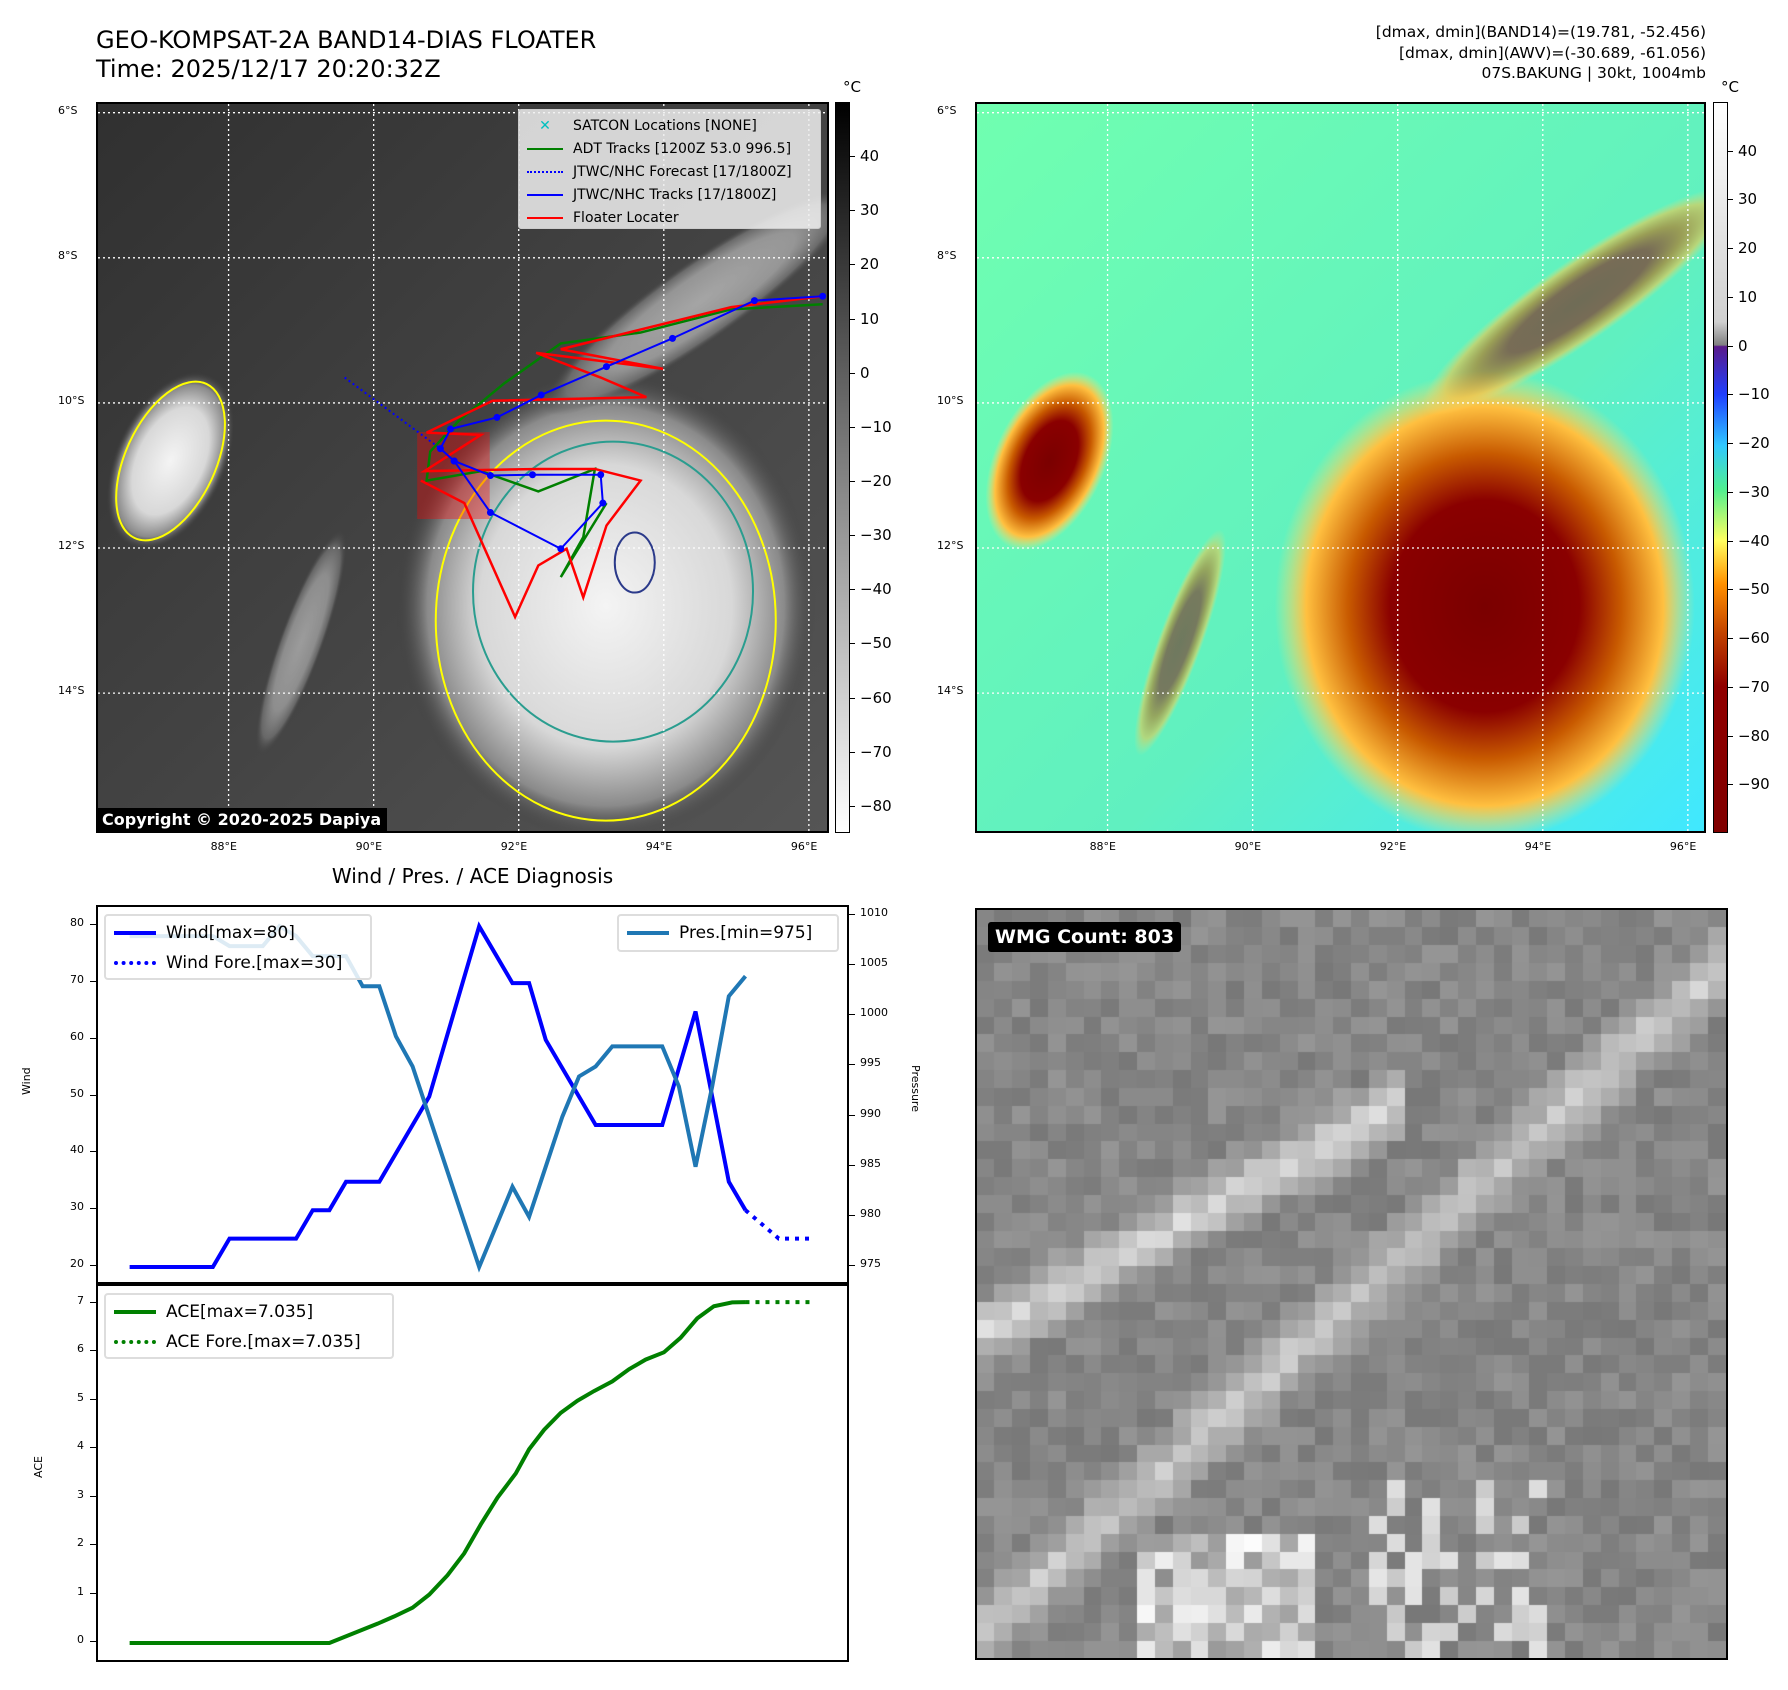 The image size is (1788, 1690). Describe the element at coordinates (77, 980) in the screenshot. I see `y-tick-label: 70` at that location.